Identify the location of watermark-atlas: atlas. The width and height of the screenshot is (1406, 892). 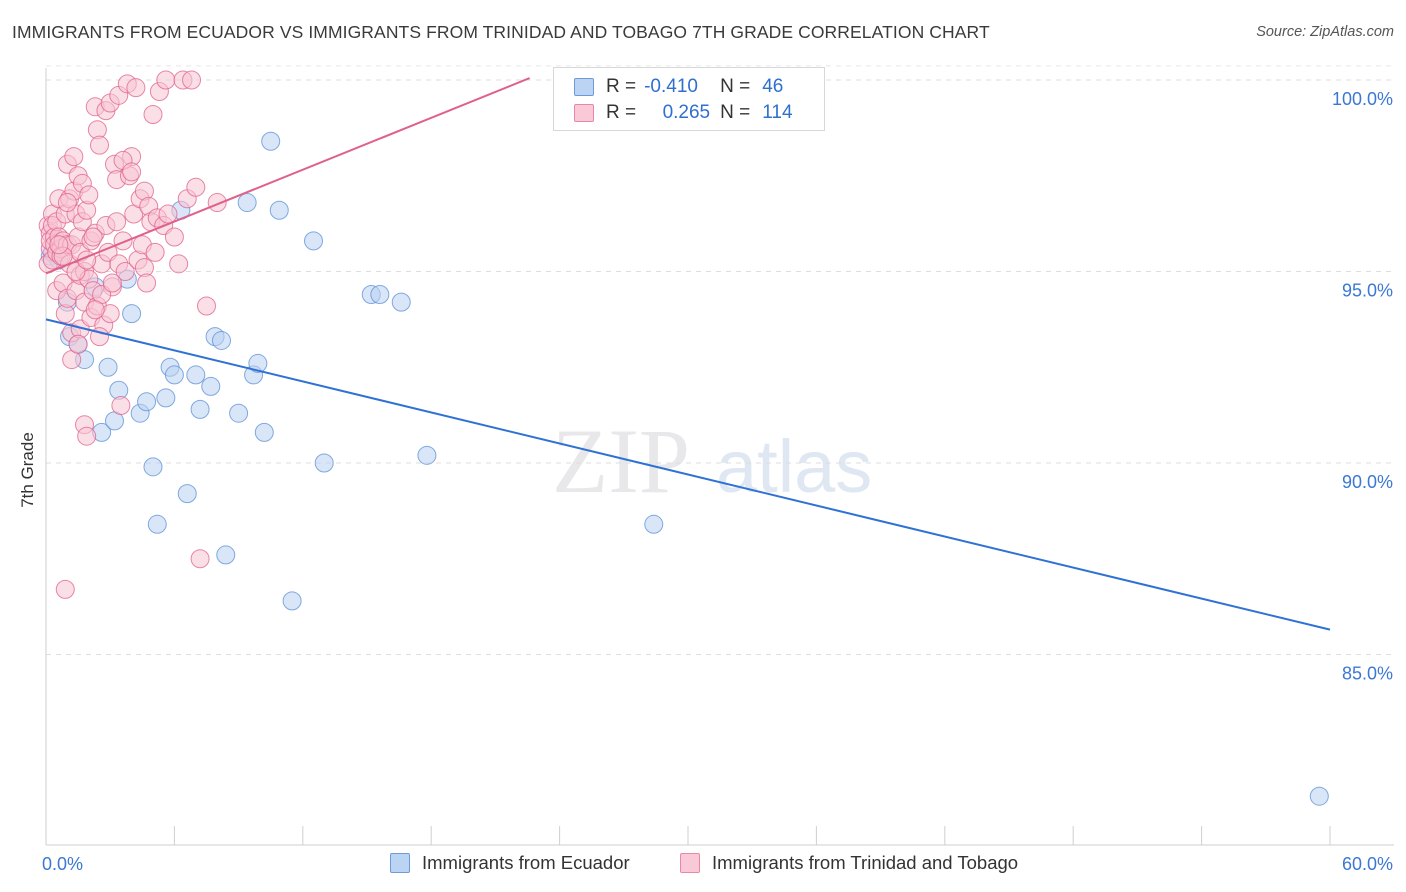
(794, 466).